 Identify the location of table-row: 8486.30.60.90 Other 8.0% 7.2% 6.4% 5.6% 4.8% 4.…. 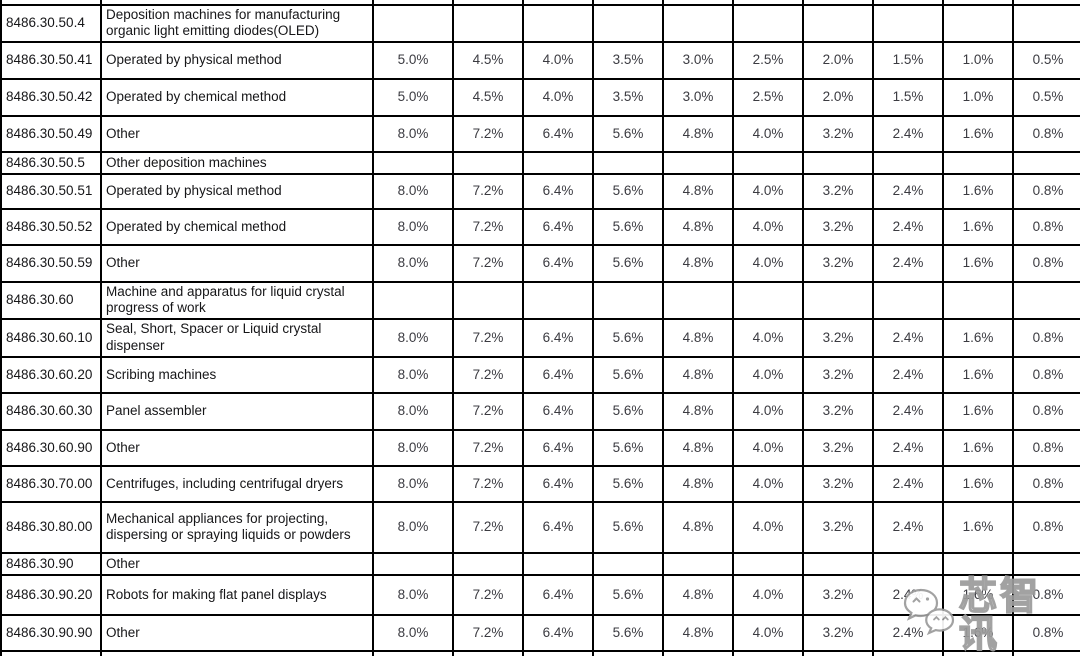
(540, 447).